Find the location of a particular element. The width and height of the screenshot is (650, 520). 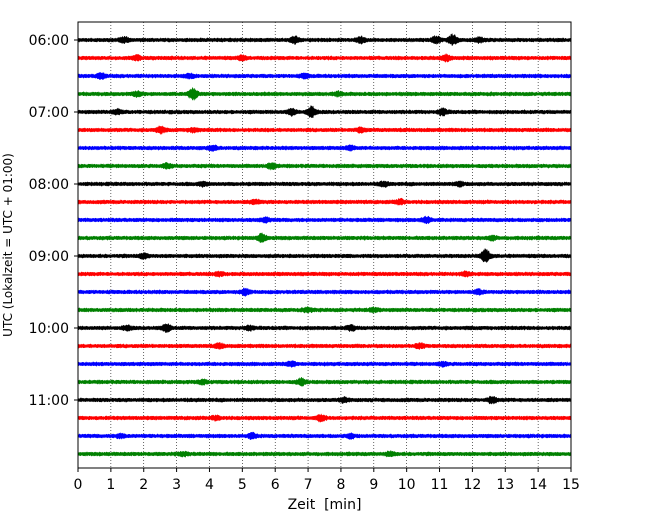

x-axis-ticks: 0 1 2 3 4 5 6 7 8 9 10 11 12 13 14 15 is located at coordinates (327, 480).